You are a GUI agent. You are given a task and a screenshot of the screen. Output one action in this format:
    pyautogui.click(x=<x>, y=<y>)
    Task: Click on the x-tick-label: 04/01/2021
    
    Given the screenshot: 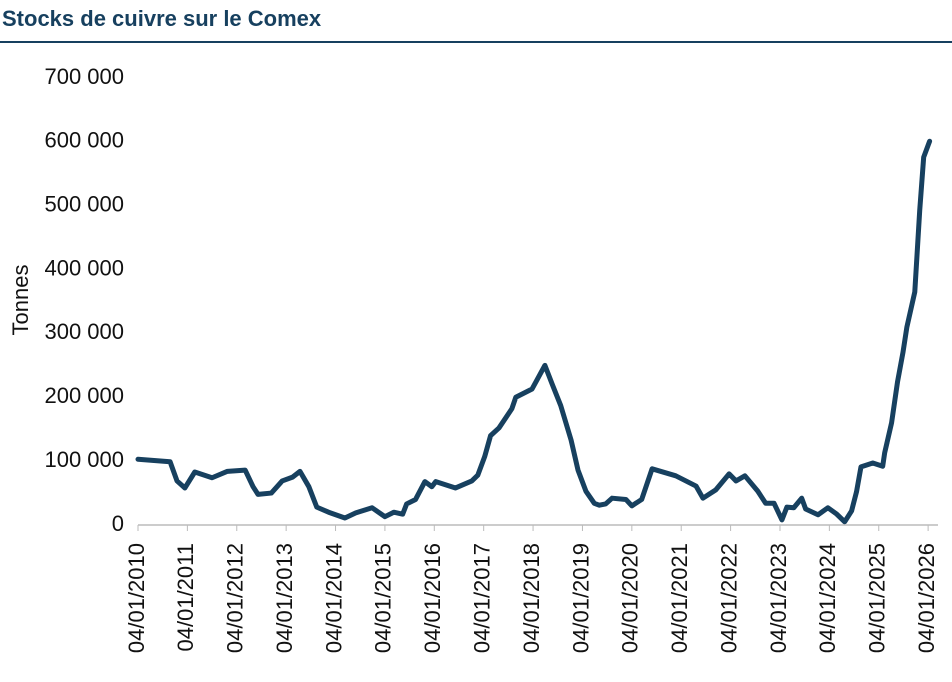 What is the action you would take?
    pyautogui.click(x=679, y=598)
    